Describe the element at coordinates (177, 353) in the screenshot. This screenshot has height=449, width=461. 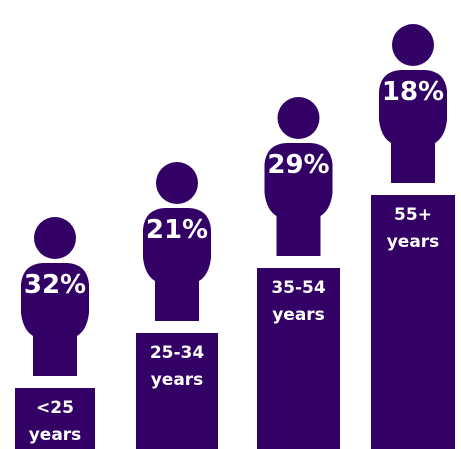
I see `category-label-1-0: 25-34` at that location.